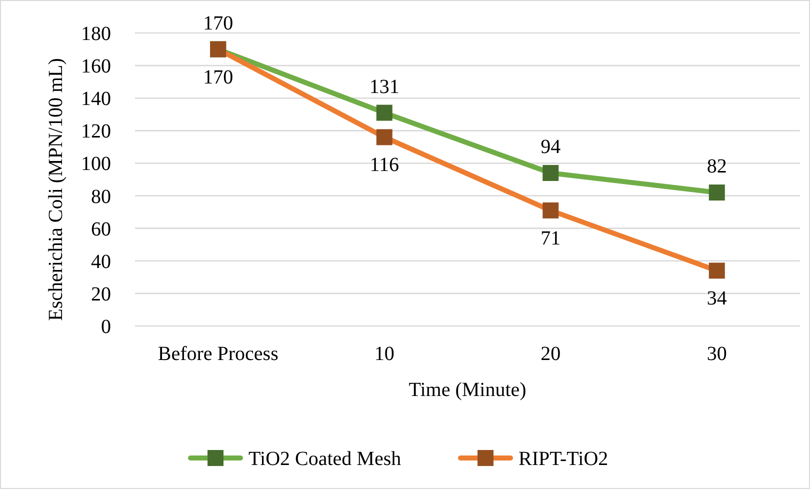 Image resolution: width=811 pixels, height=490 pixels. What do you see at coordinates (101, 229) in the screenshot?
I see `y-tick-label: 60` at bounding box center [101, 229].